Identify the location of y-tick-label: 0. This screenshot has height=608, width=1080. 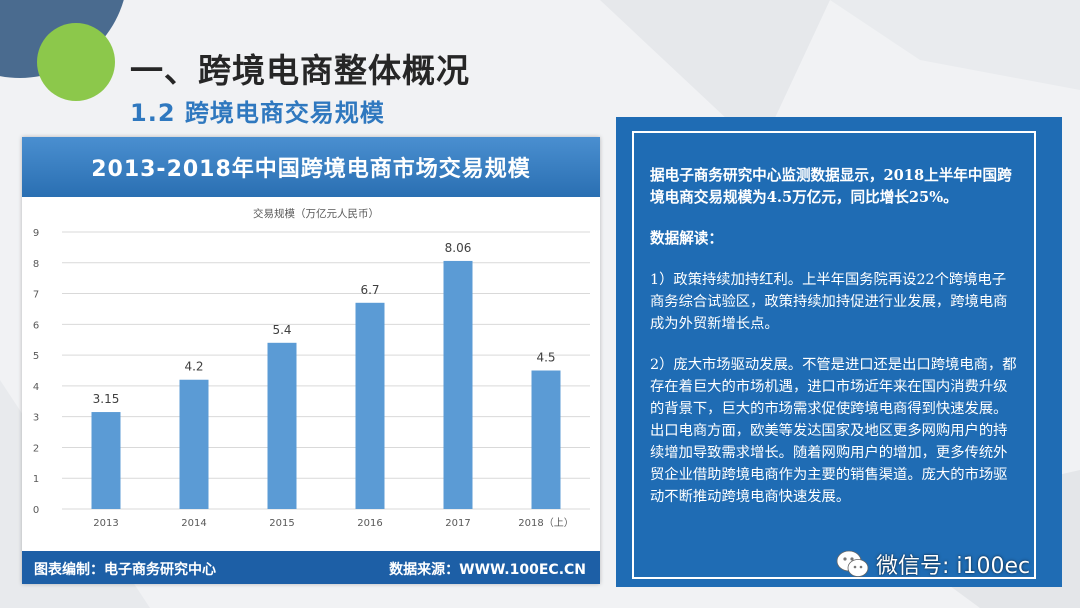
(36, 510).